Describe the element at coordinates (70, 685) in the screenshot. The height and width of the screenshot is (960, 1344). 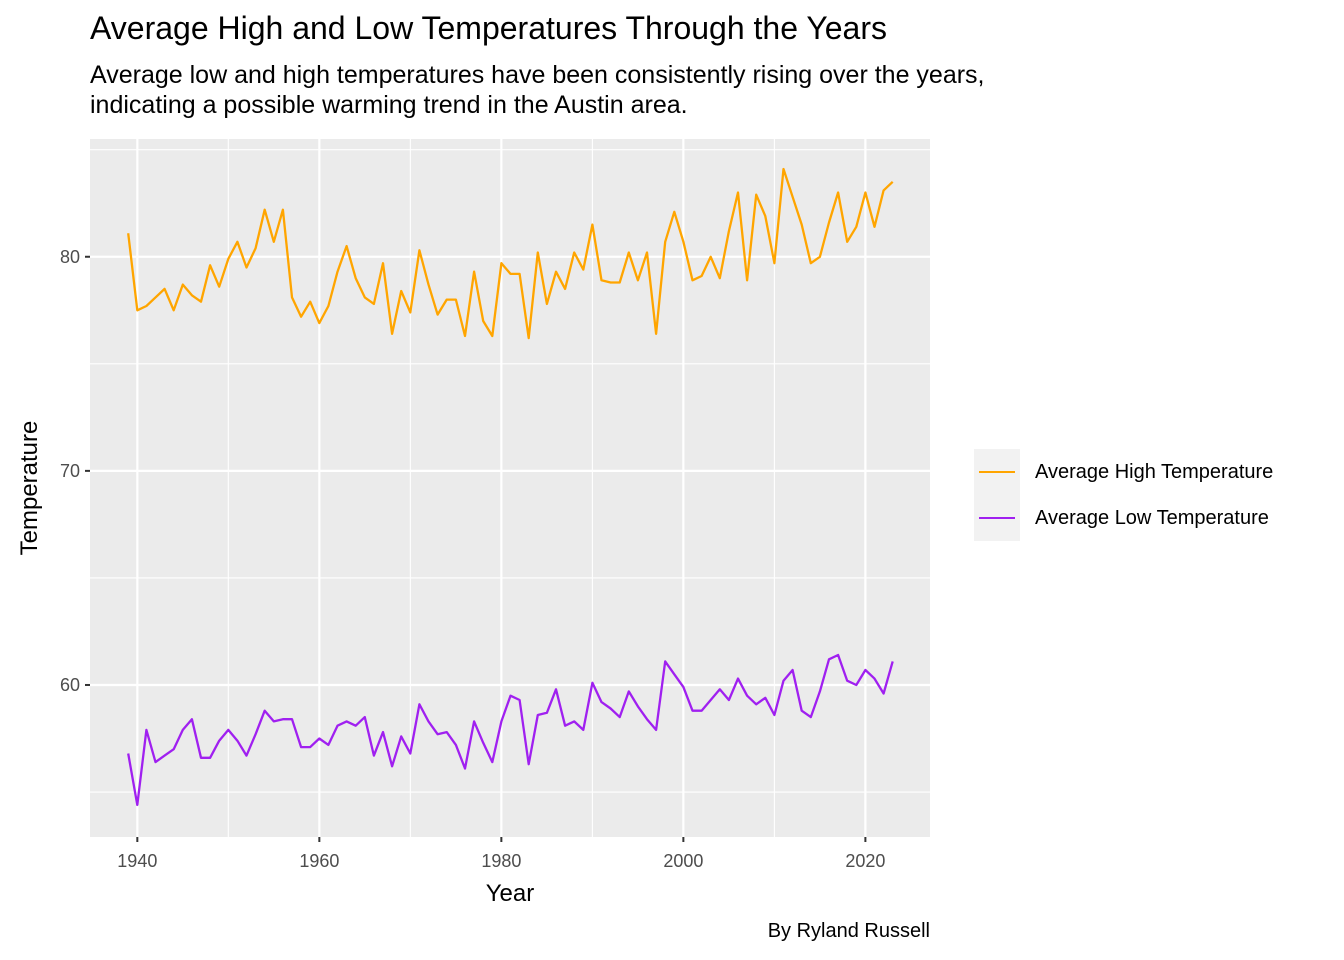
I see `y-tick-label: 60` at that location.